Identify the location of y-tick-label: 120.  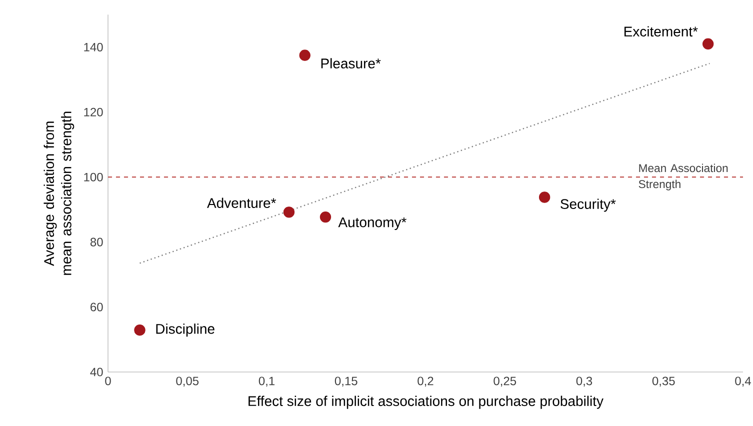
(93, 112).